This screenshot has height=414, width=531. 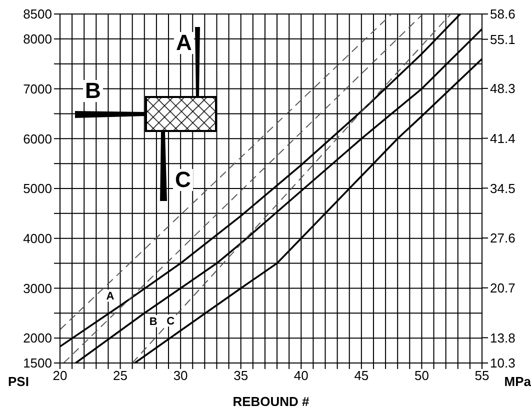 What do you see at coordinates (37, 14) in the screenshot?
I see `y-tick-label: 8500` at bounding box center [37, 14].